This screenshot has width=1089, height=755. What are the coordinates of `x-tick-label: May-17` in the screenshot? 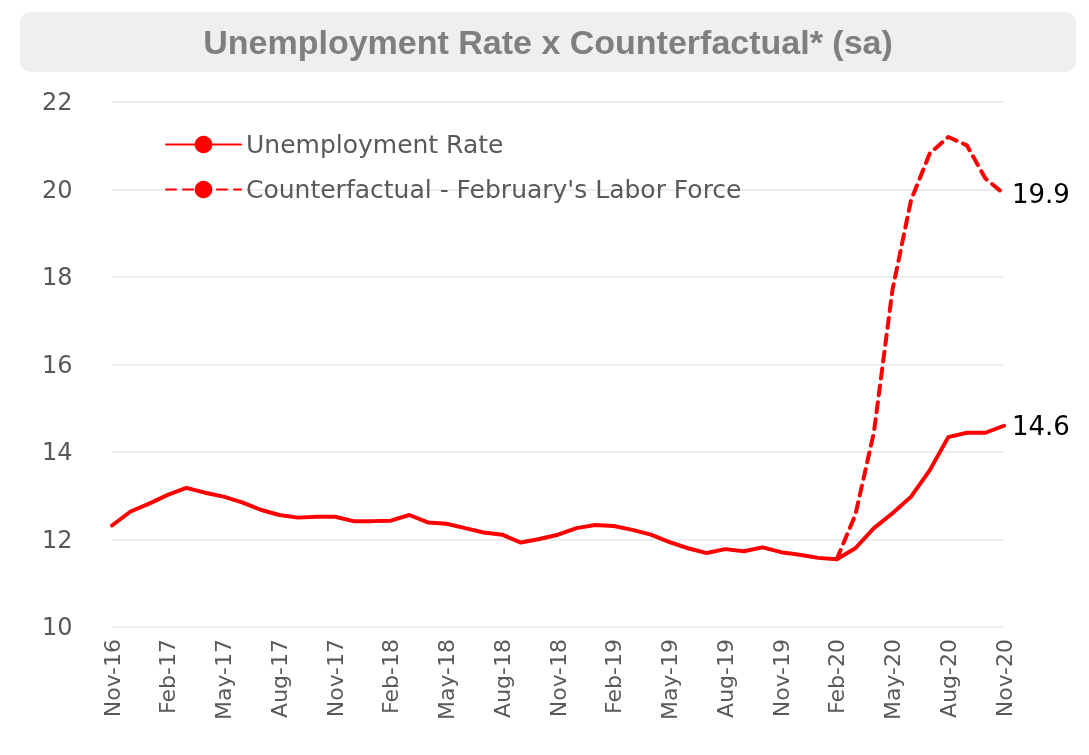 It's located at (223, 680).